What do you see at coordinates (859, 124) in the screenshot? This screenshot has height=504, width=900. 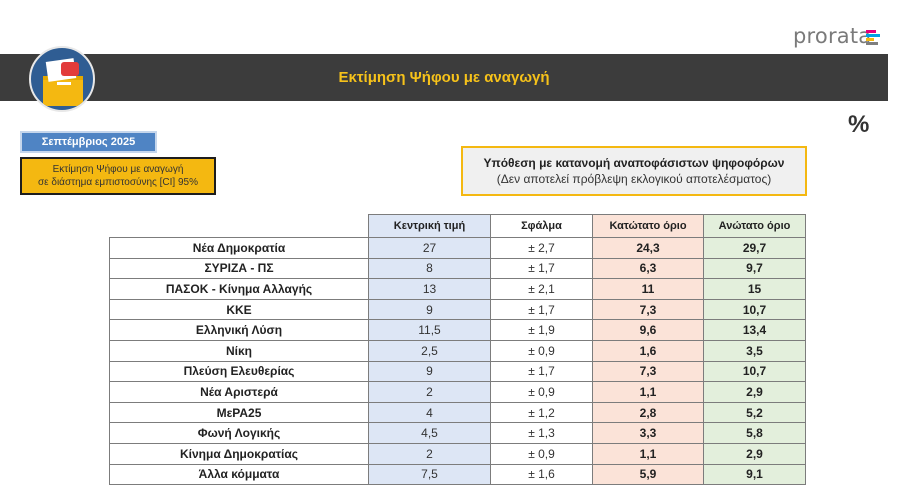 I see `percent-icon: %` at bounding box center [859, 124].